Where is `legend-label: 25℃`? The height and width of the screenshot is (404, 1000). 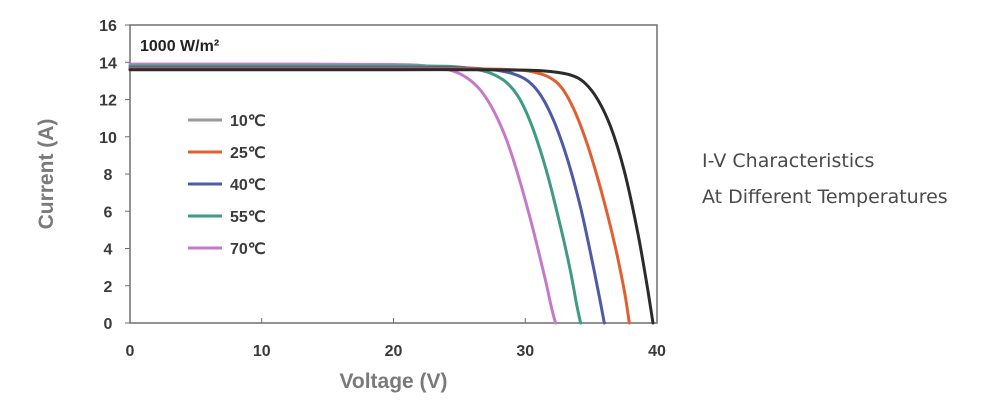
legend-label: 25℃ is located at coordinates (248, 153).